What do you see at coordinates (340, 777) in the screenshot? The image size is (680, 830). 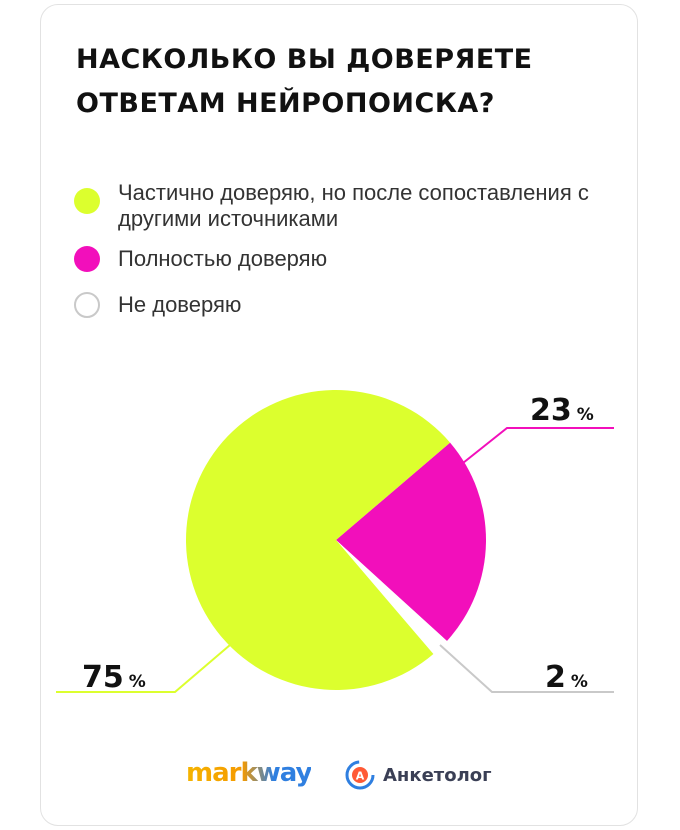 I see `footer-logos: markway А Анкетолог` at bounding box center [340, 777].